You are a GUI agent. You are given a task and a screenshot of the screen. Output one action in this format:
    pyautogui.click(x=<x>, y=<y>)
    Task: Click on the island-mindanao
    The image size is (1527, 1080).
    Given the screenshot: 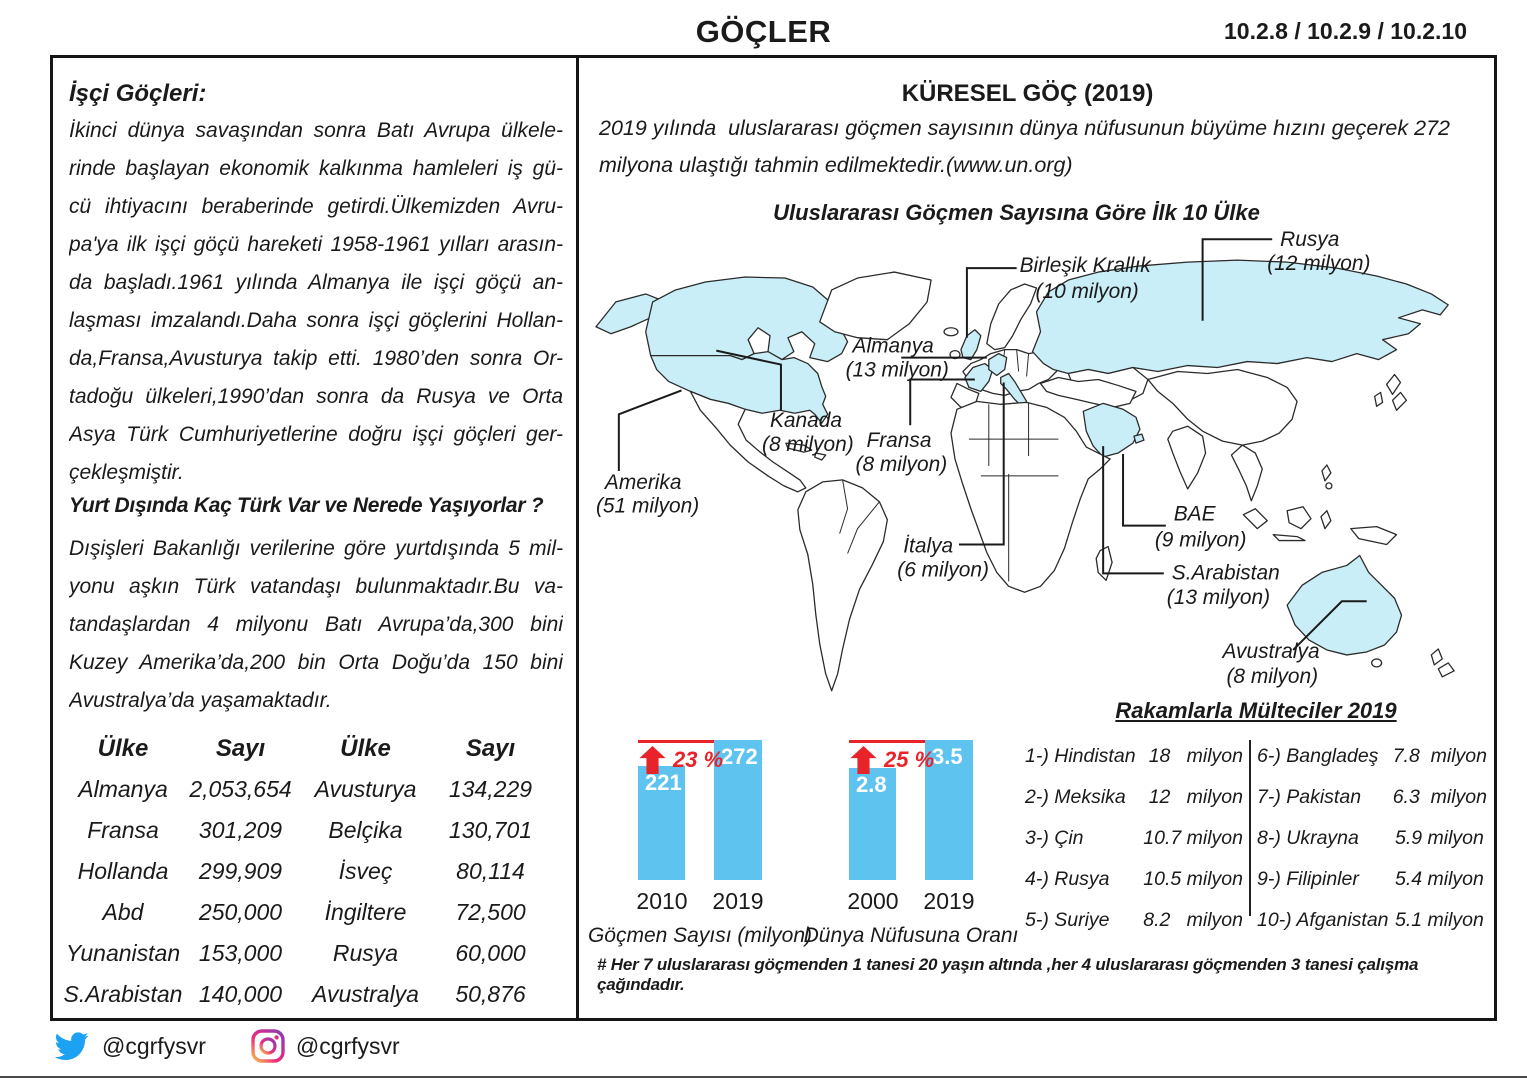 What is the action you would take?
    pyautogui.click(x=1329, y=486)
    